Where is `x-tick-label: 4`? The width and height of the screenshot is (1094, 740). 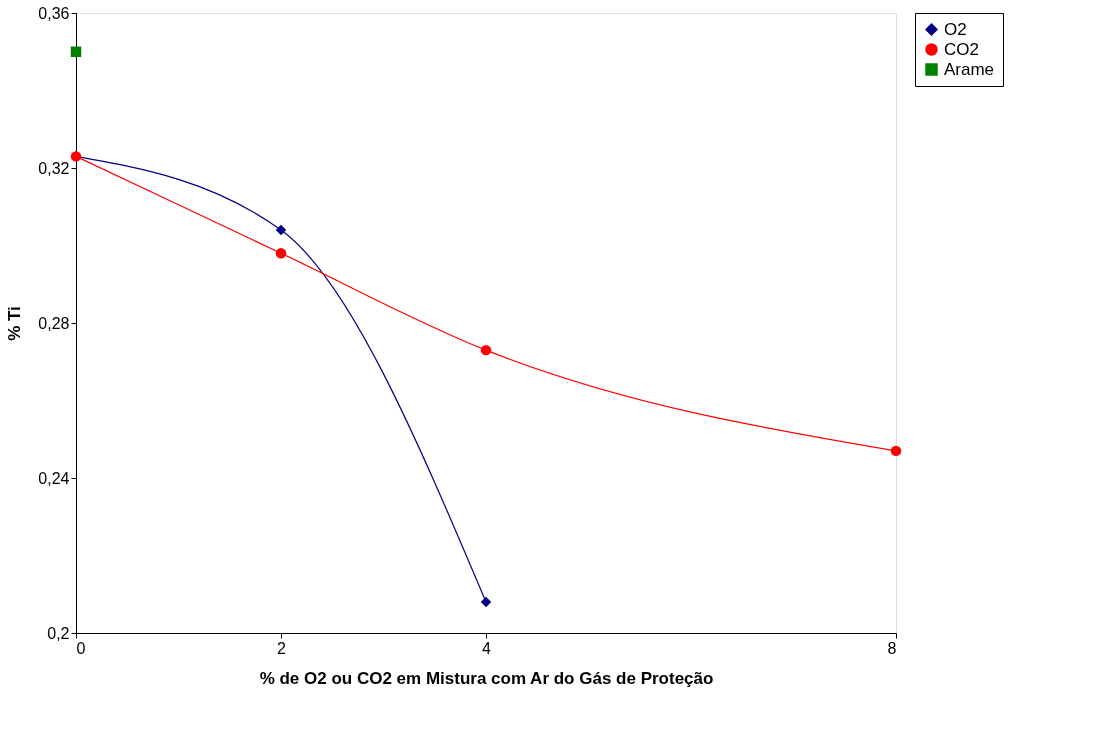
x-tick-label: 4 is located at coordinates (487, 648).